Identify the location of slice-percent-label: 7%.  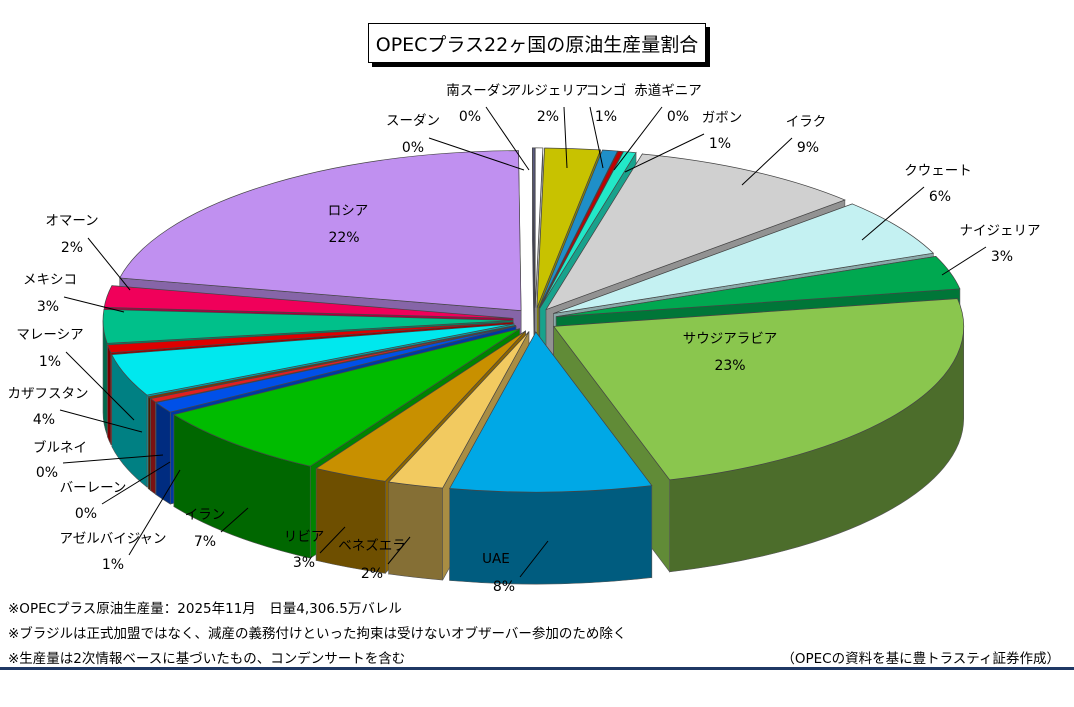
(205, 542).